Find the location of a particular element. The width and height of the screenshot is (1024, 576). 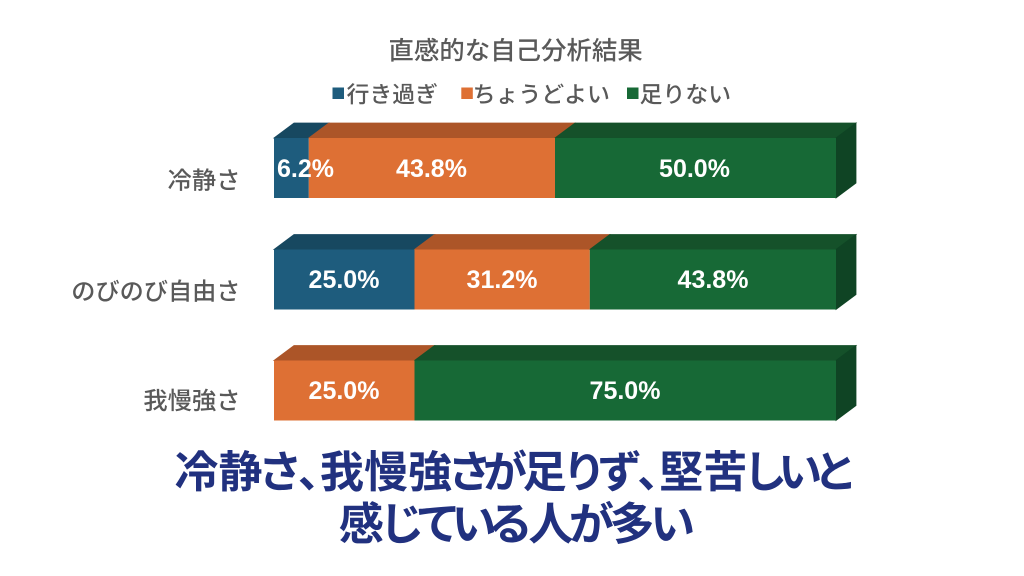

svg-text: 75.0% is located at coordinates (625, 391).